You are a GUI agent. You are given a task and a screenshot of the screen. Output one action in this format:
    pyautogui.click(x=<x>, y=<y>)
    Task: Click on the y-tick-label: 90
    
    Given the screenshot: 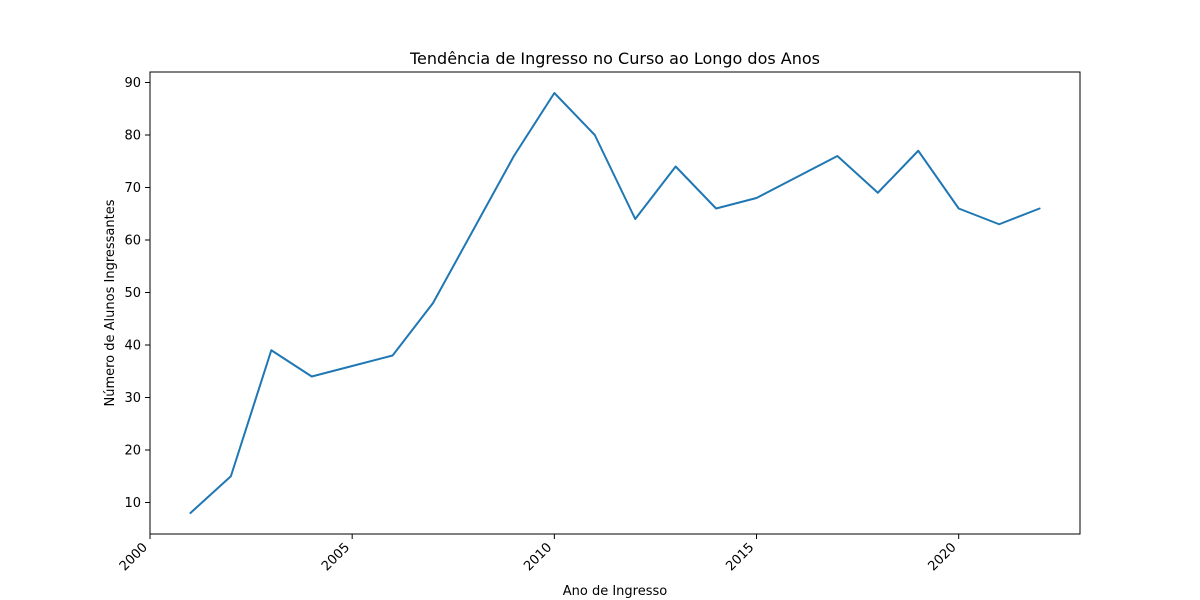 What is the action you would take?
    pyautogui.click(x=132, y=83)
    